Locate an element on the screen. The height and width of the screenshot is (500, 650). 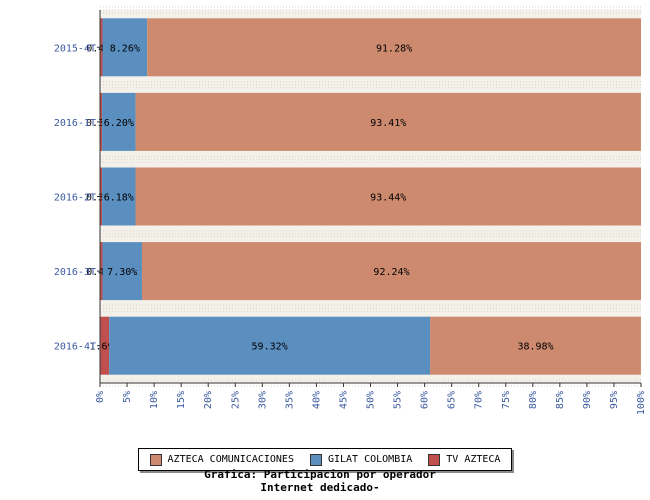
data-label: 93.44% is located at coordinates (388, 198).